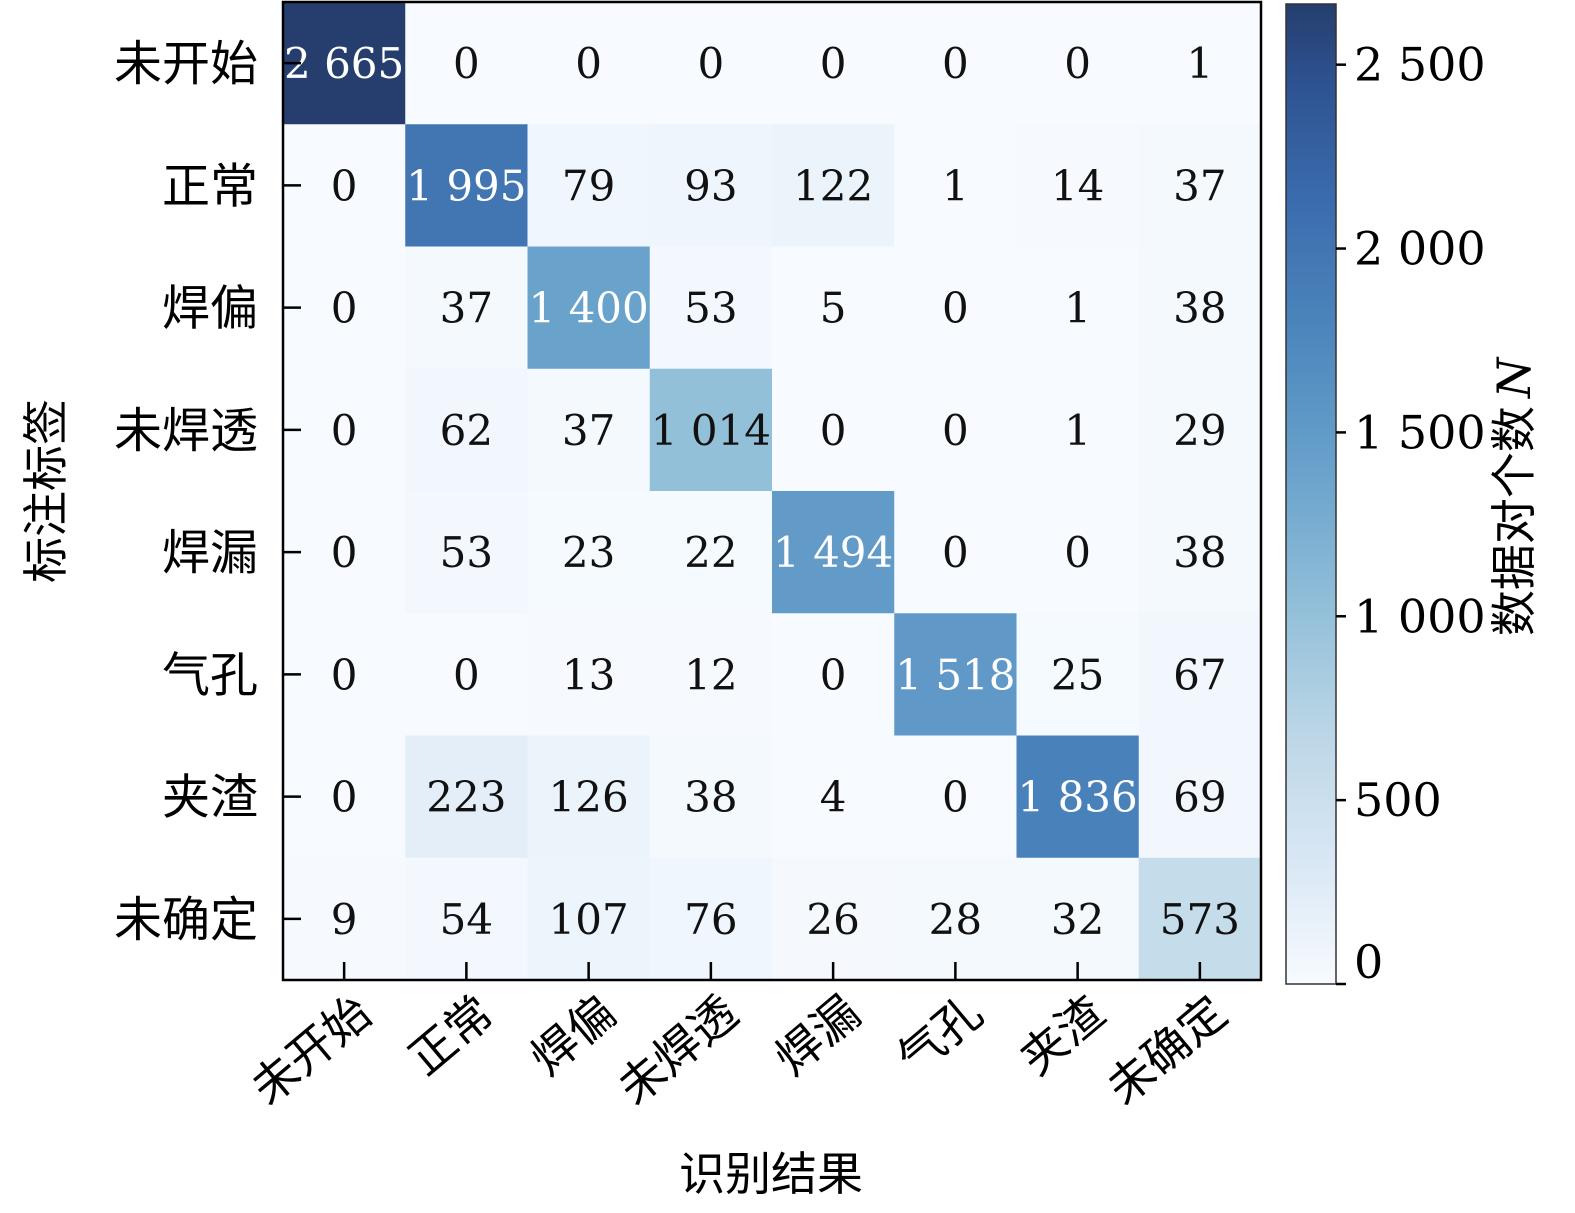 The width and height of the screenshot is (1575, 1213). What do you see at coordinates (939, 1035) in the screenshot?
I see `x-tick-label: 气孔` at bounding box center [939, 1035].